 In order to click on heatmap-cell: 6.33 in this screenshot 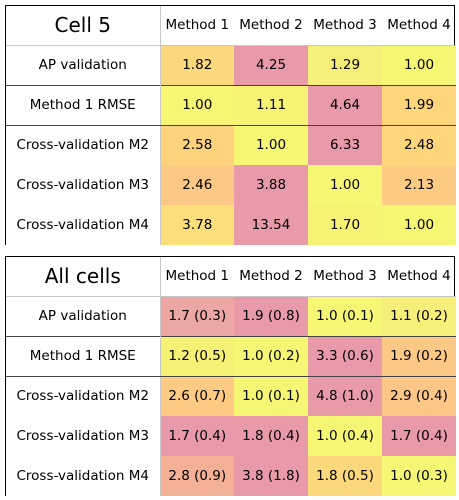, I will do `click(345, 145)`.